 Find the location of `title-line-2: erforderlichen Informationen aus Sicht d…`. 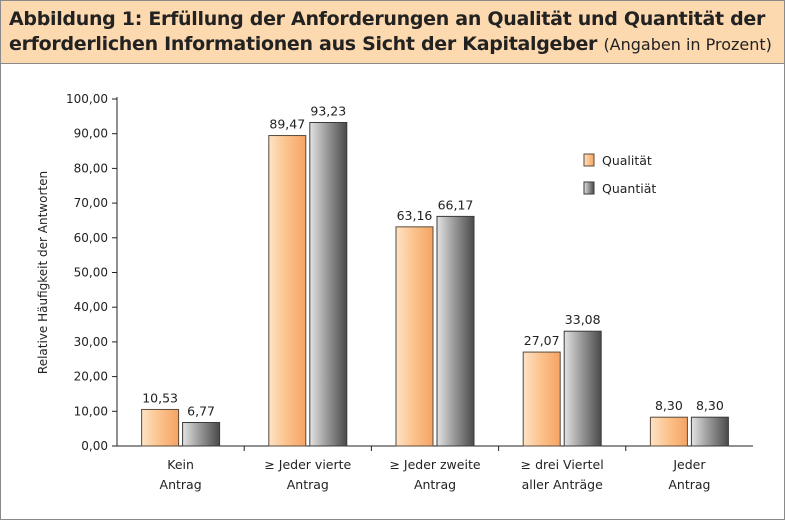

title-line-2: erforderlichen Informationen aus Sicht d… is located at coordinates (394, 44).